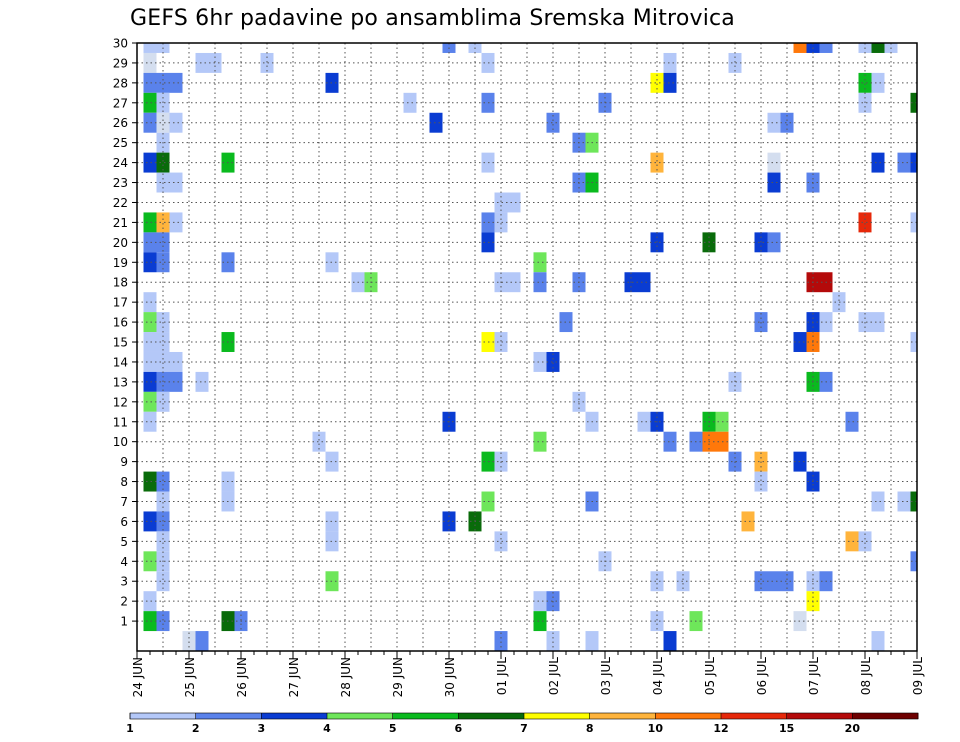  What do you see at coordinates (524, 728) in the screenshot?
I see `legend-label: 7` at bounding box center [524, 728].